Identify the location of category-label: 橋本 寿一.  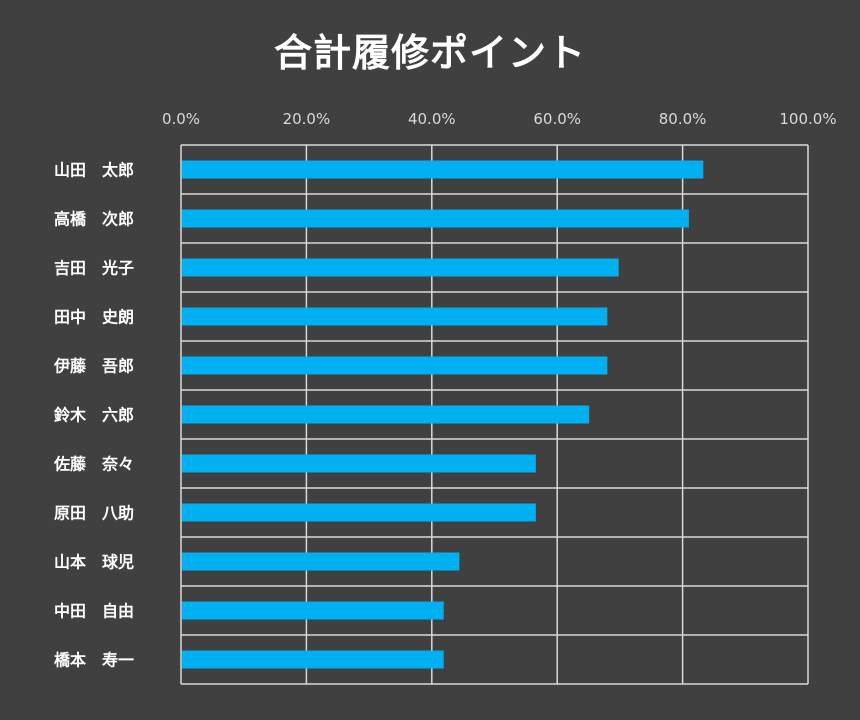
(94, 660).